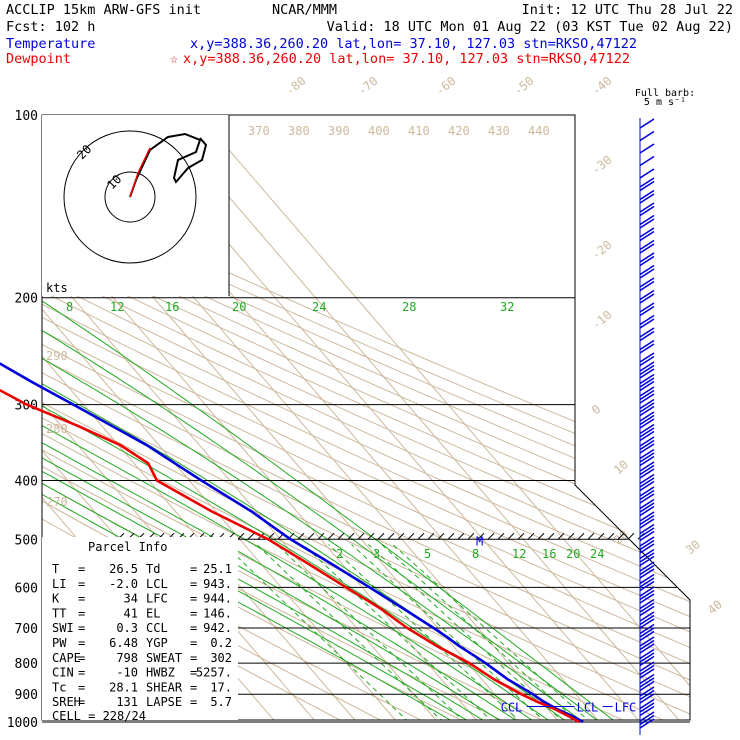 The height and width of the screenshot is (740, 740). Describe the element at coordinates (221, 687) in the screenshot. I see `parcel-row-value: 17.` at that location.